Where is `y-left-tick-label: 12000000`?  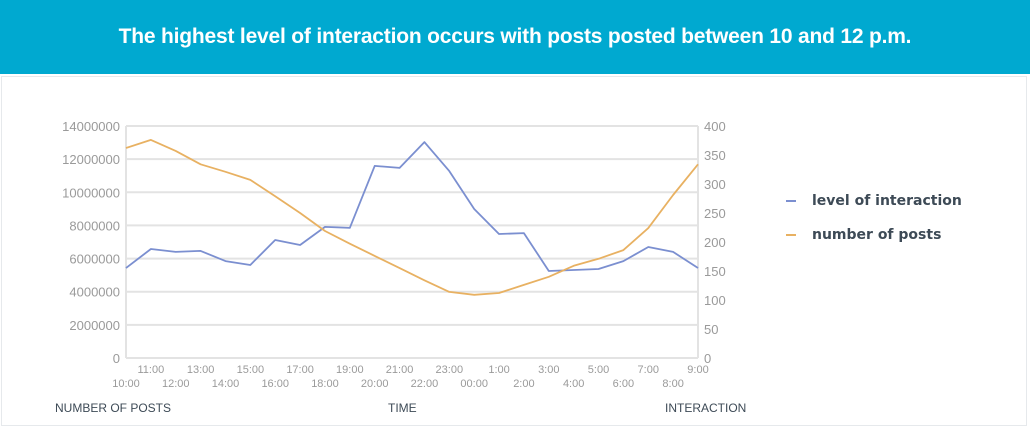
y-left-tick-label: 12000000 is located at coordinates (91, 159).